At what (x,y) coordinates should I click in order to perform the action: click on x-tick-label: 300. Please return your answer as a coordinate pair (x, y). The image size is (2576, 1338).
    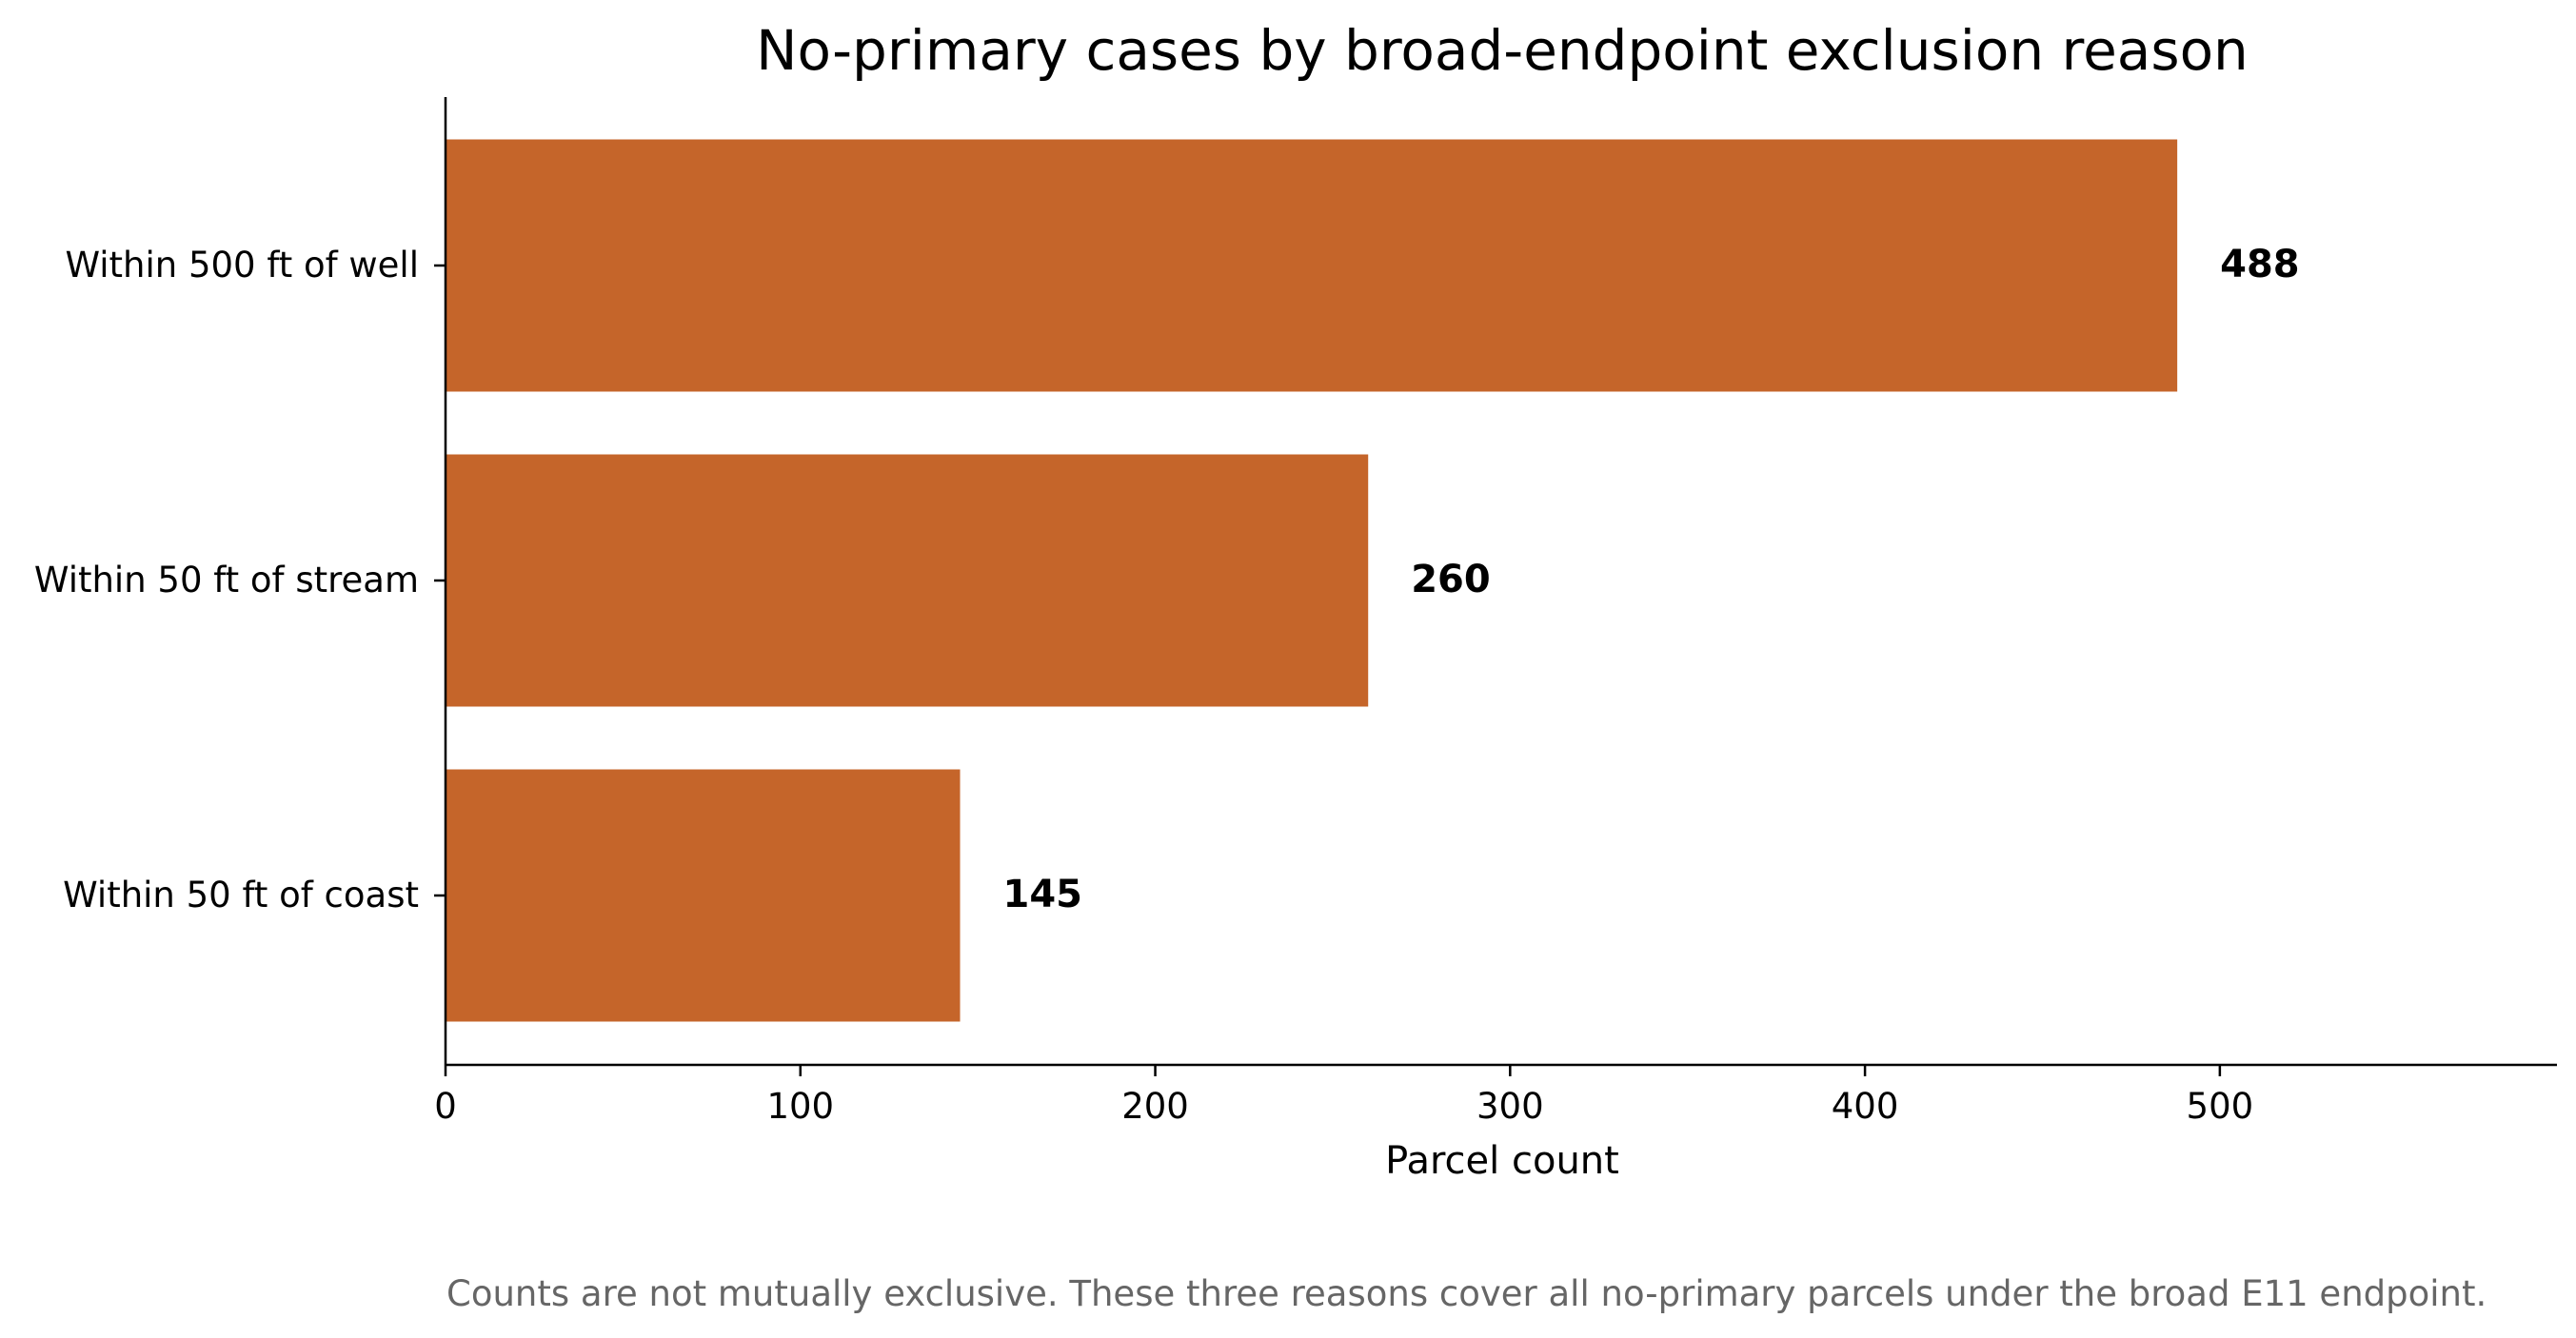
    Looking at the image, I should click on (1510, 1106).